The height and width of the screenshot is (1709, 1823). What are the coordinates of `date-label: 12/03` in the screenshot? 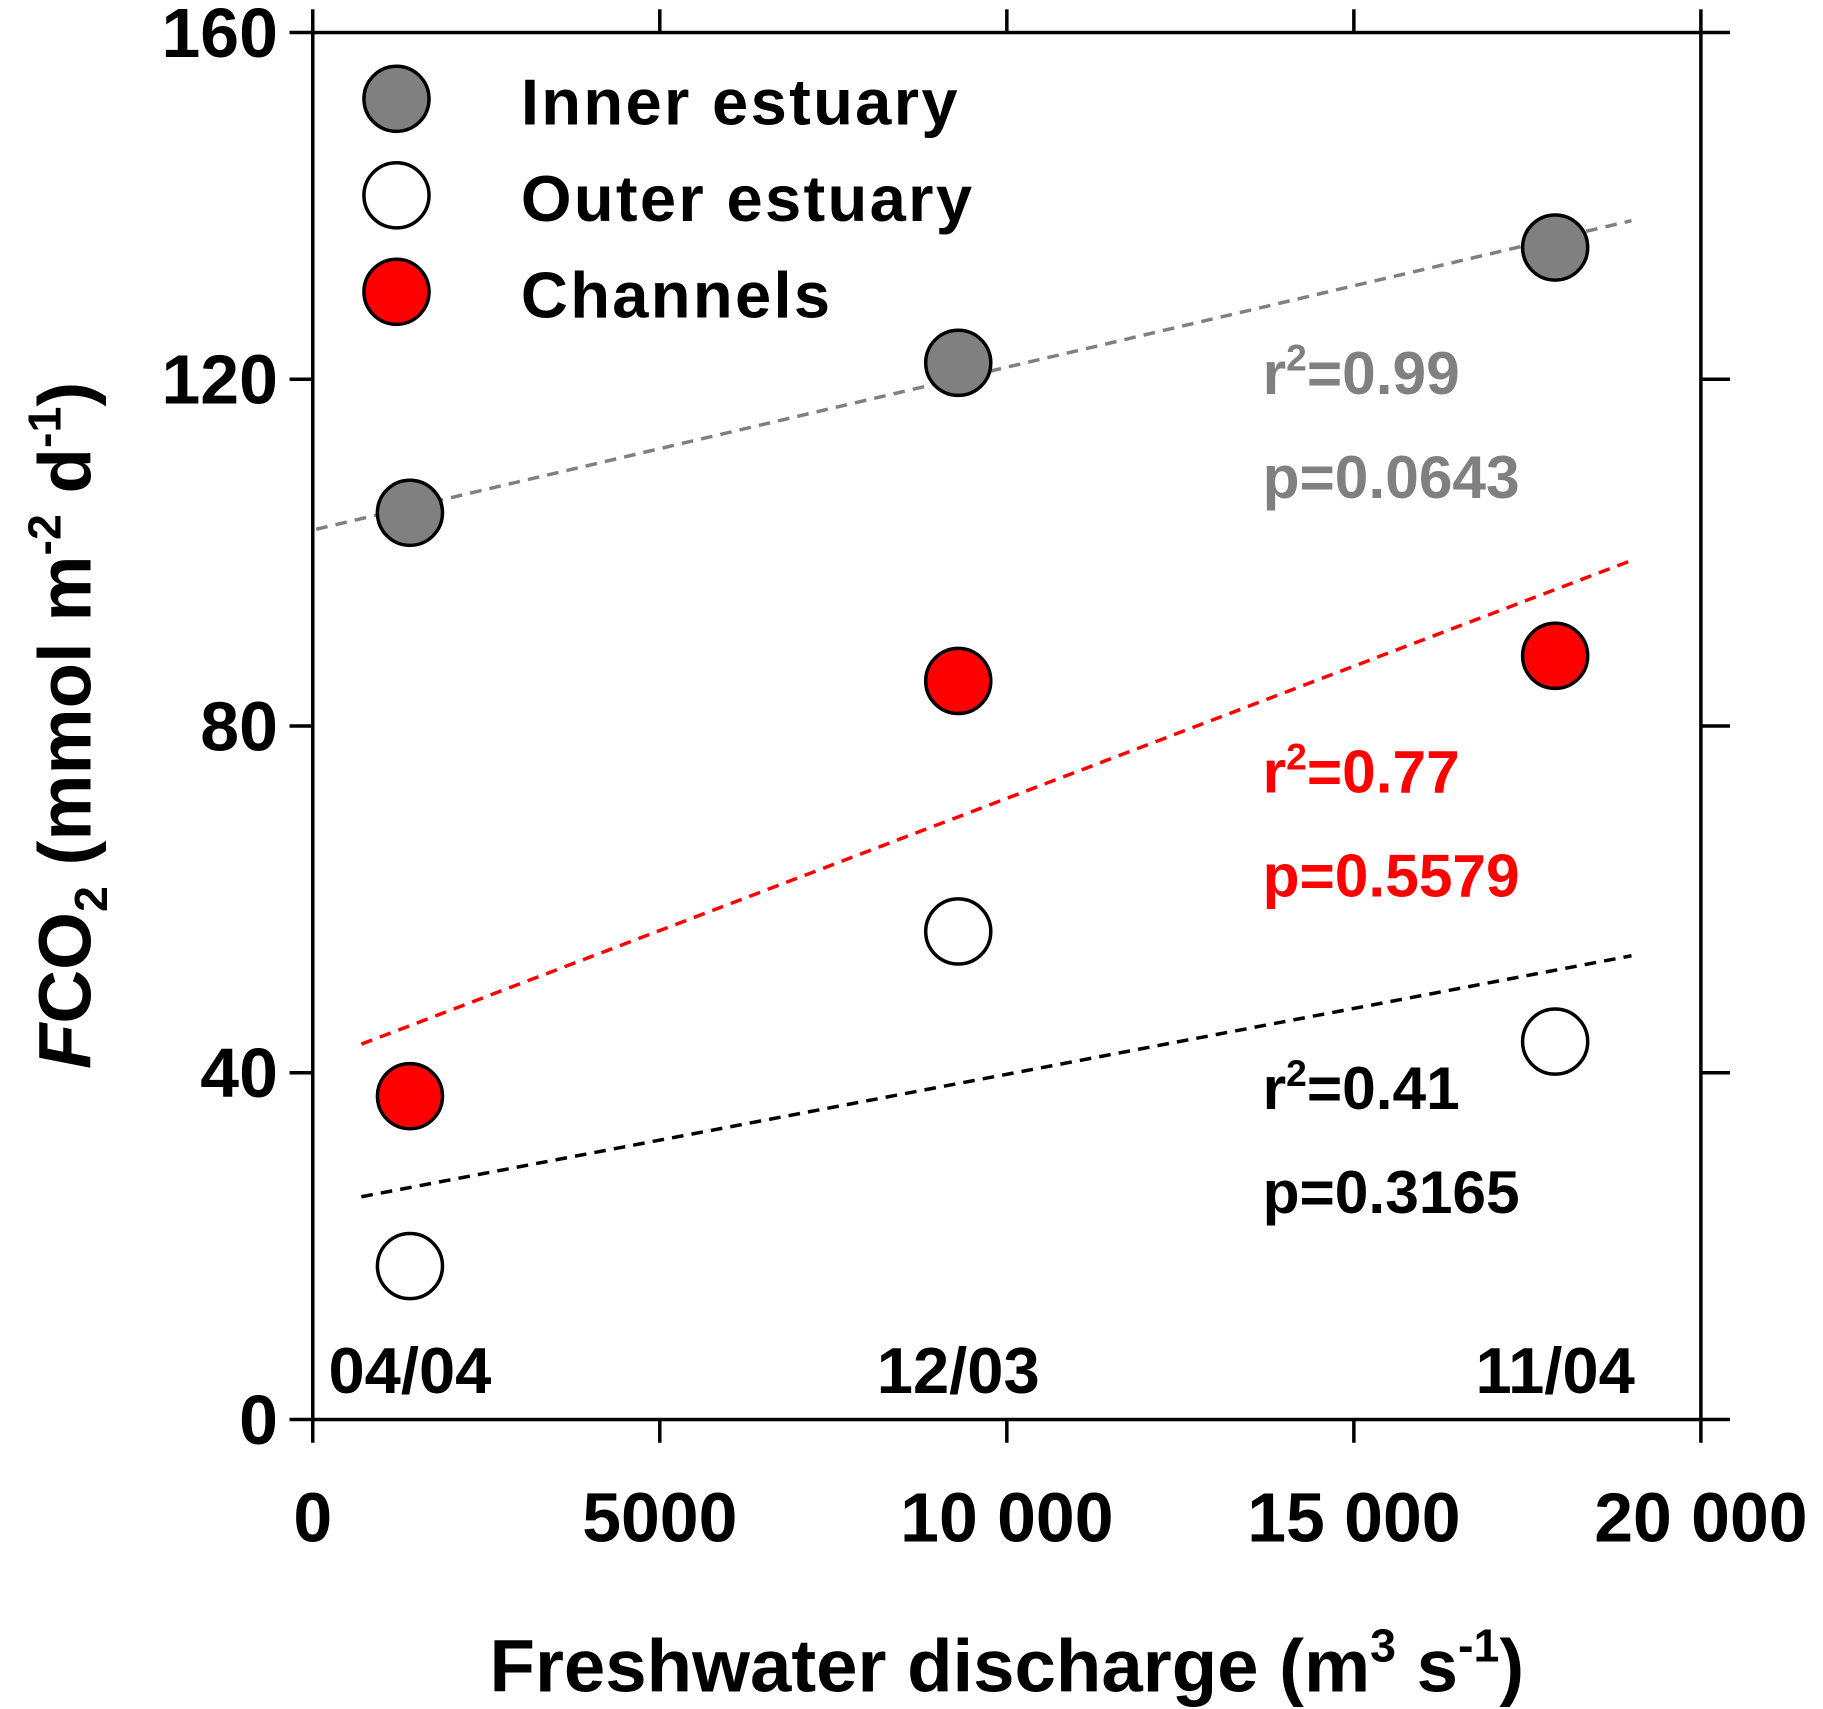 It's located at (958, 1370).